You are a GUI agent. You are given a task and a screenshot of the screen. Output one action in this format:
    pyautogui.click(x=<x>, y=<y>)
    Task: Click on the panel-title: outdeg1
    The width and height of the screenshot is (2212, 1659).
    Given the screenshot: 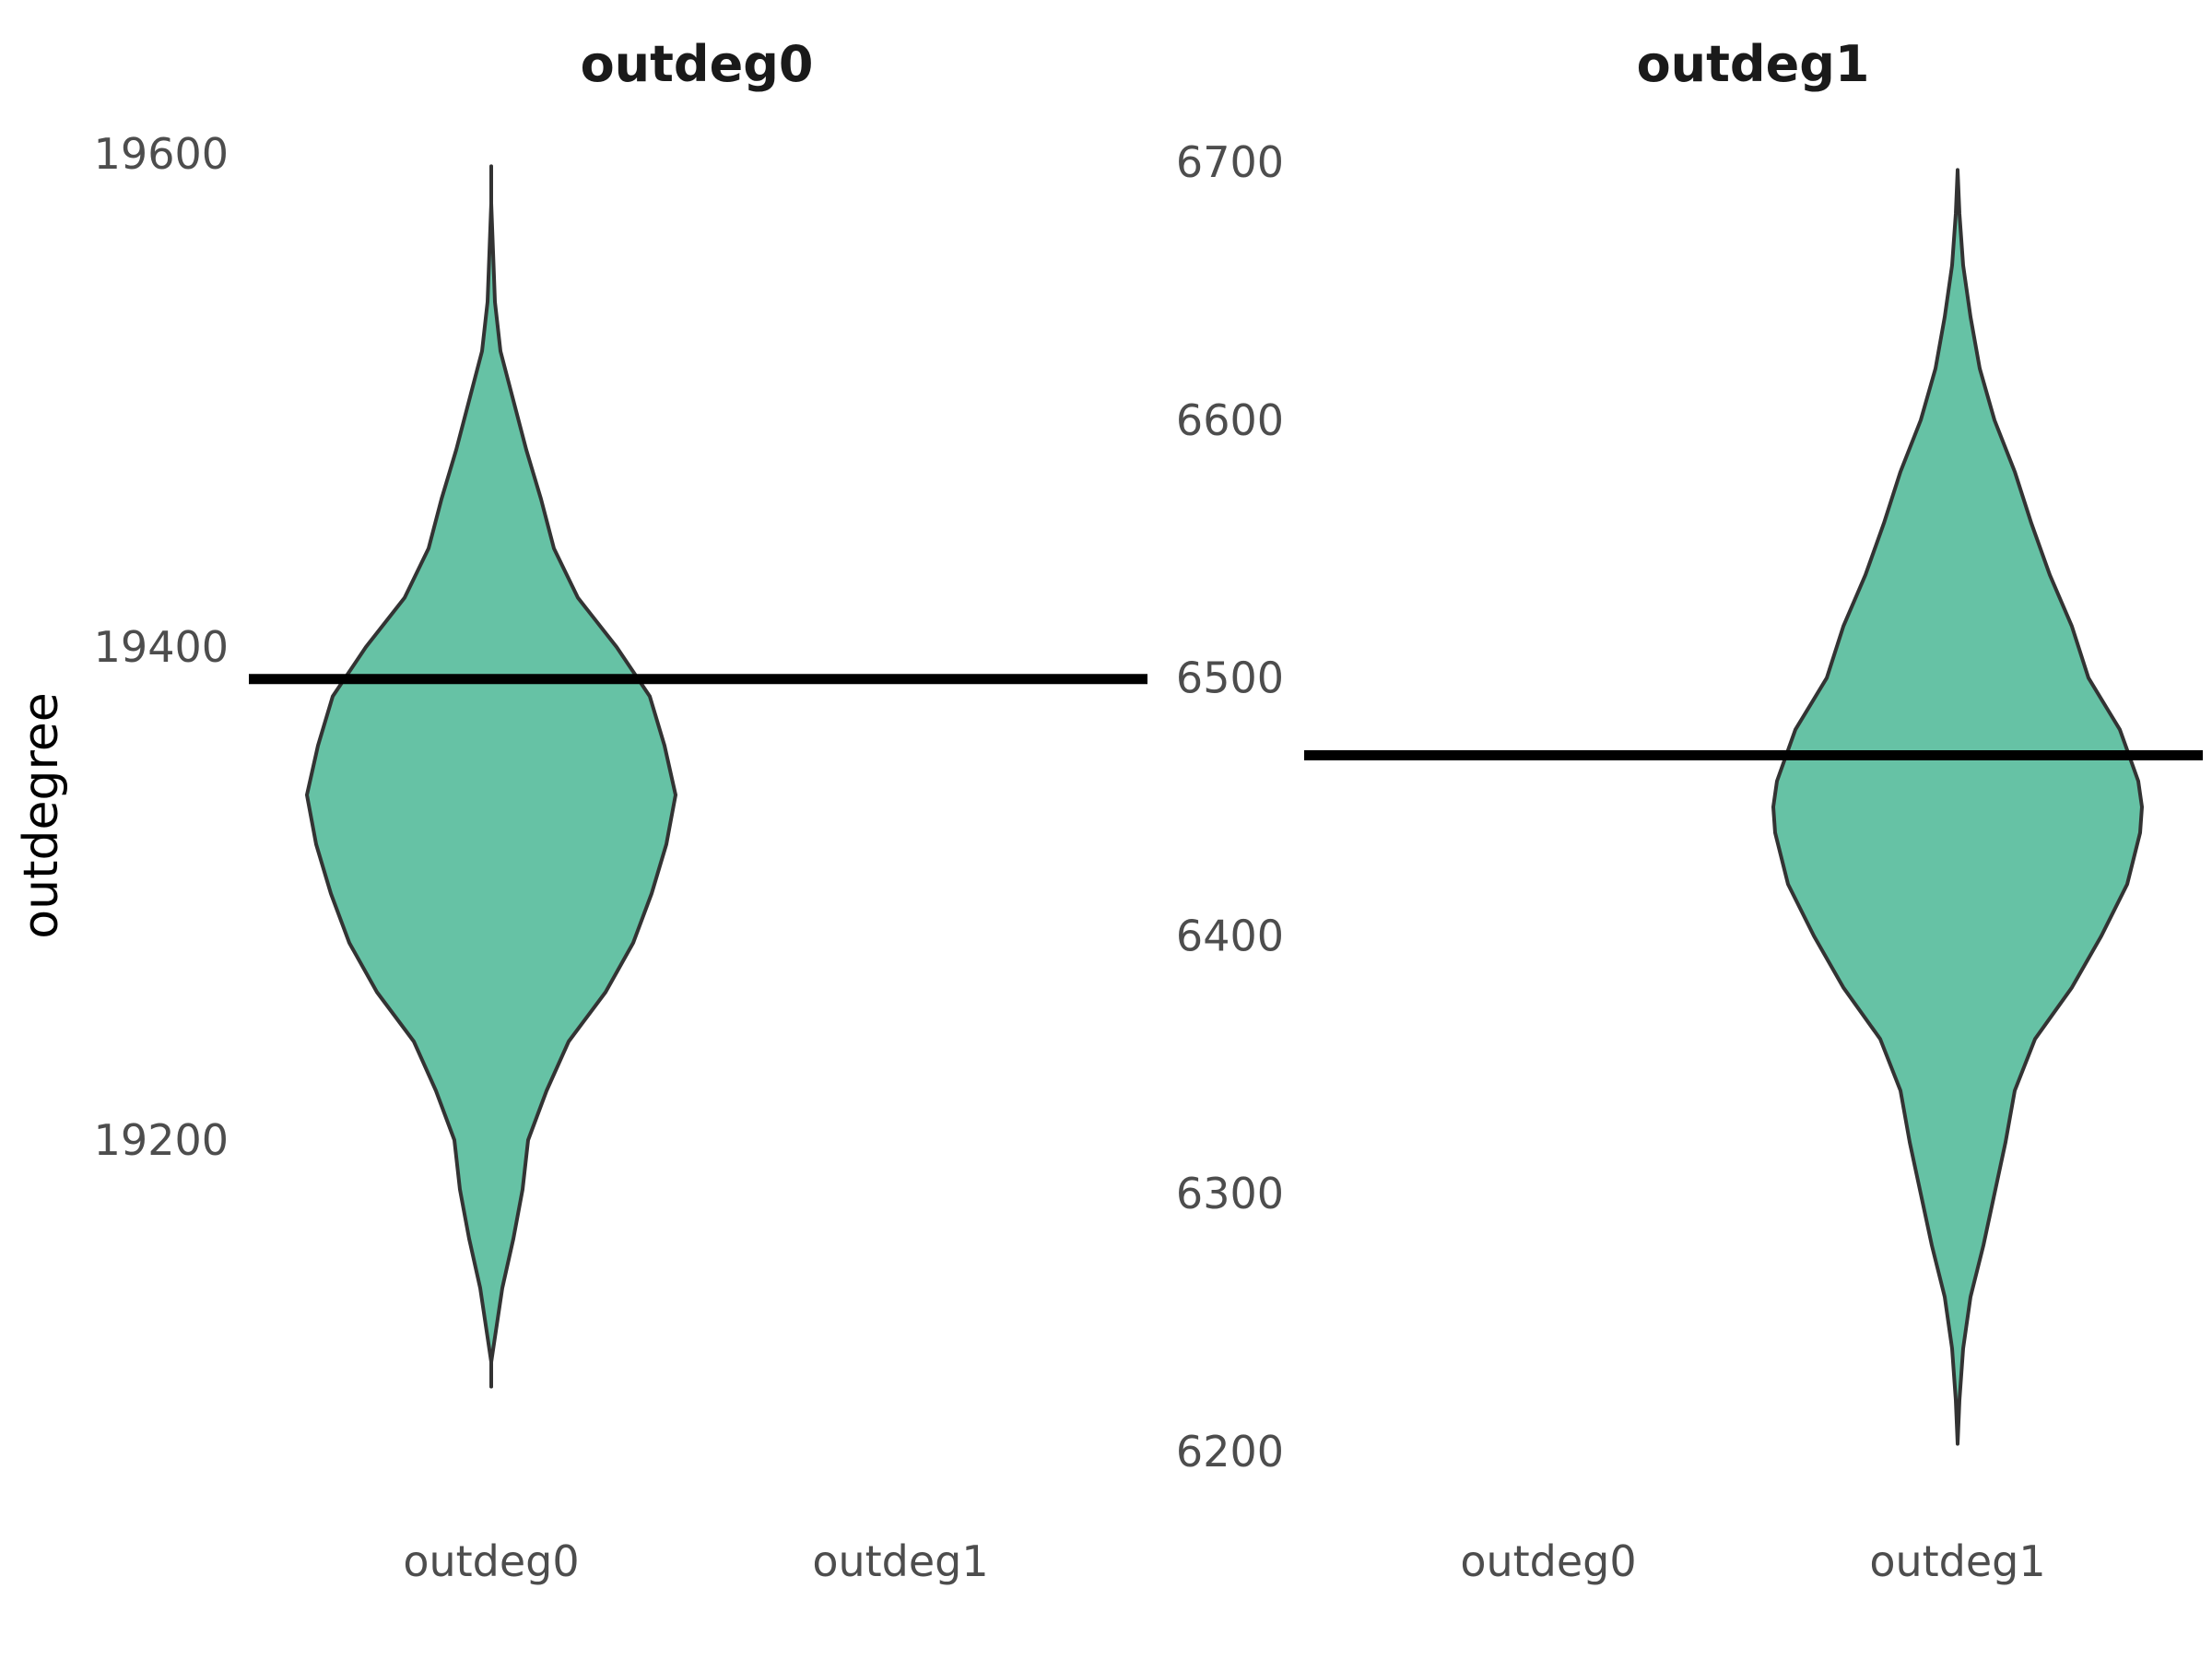 What is the action you would take?
    pyautogui.click(x=1753, y=64)
    